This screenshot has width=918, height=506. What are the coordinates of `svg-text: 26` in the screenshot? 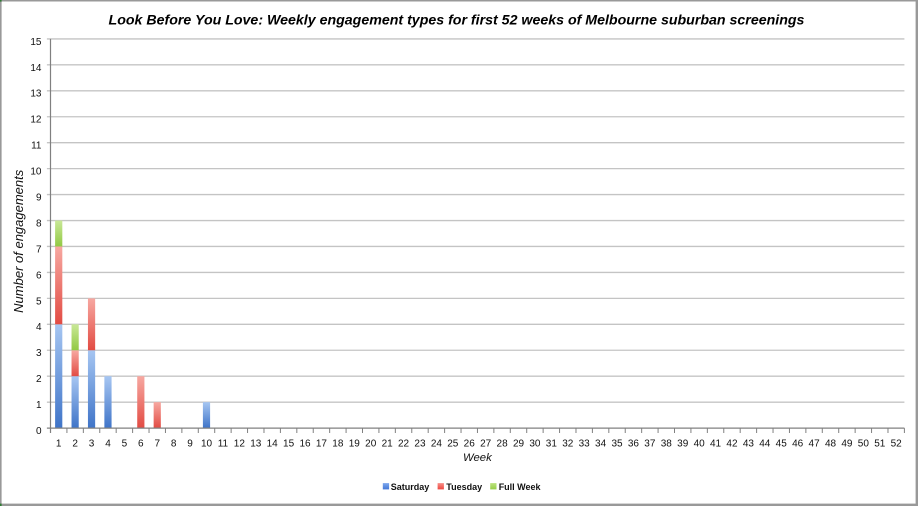 It's located at (470, 443).